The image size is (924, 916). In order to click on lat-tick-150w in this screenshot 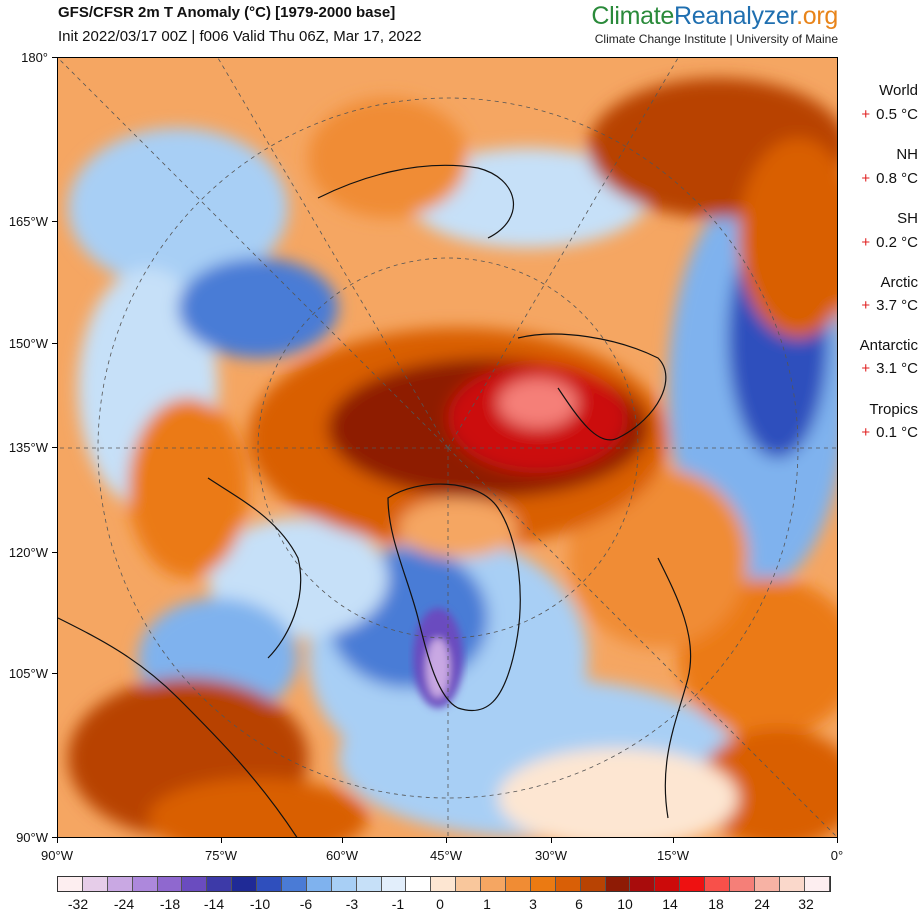, I will do `click(54, 343)`.